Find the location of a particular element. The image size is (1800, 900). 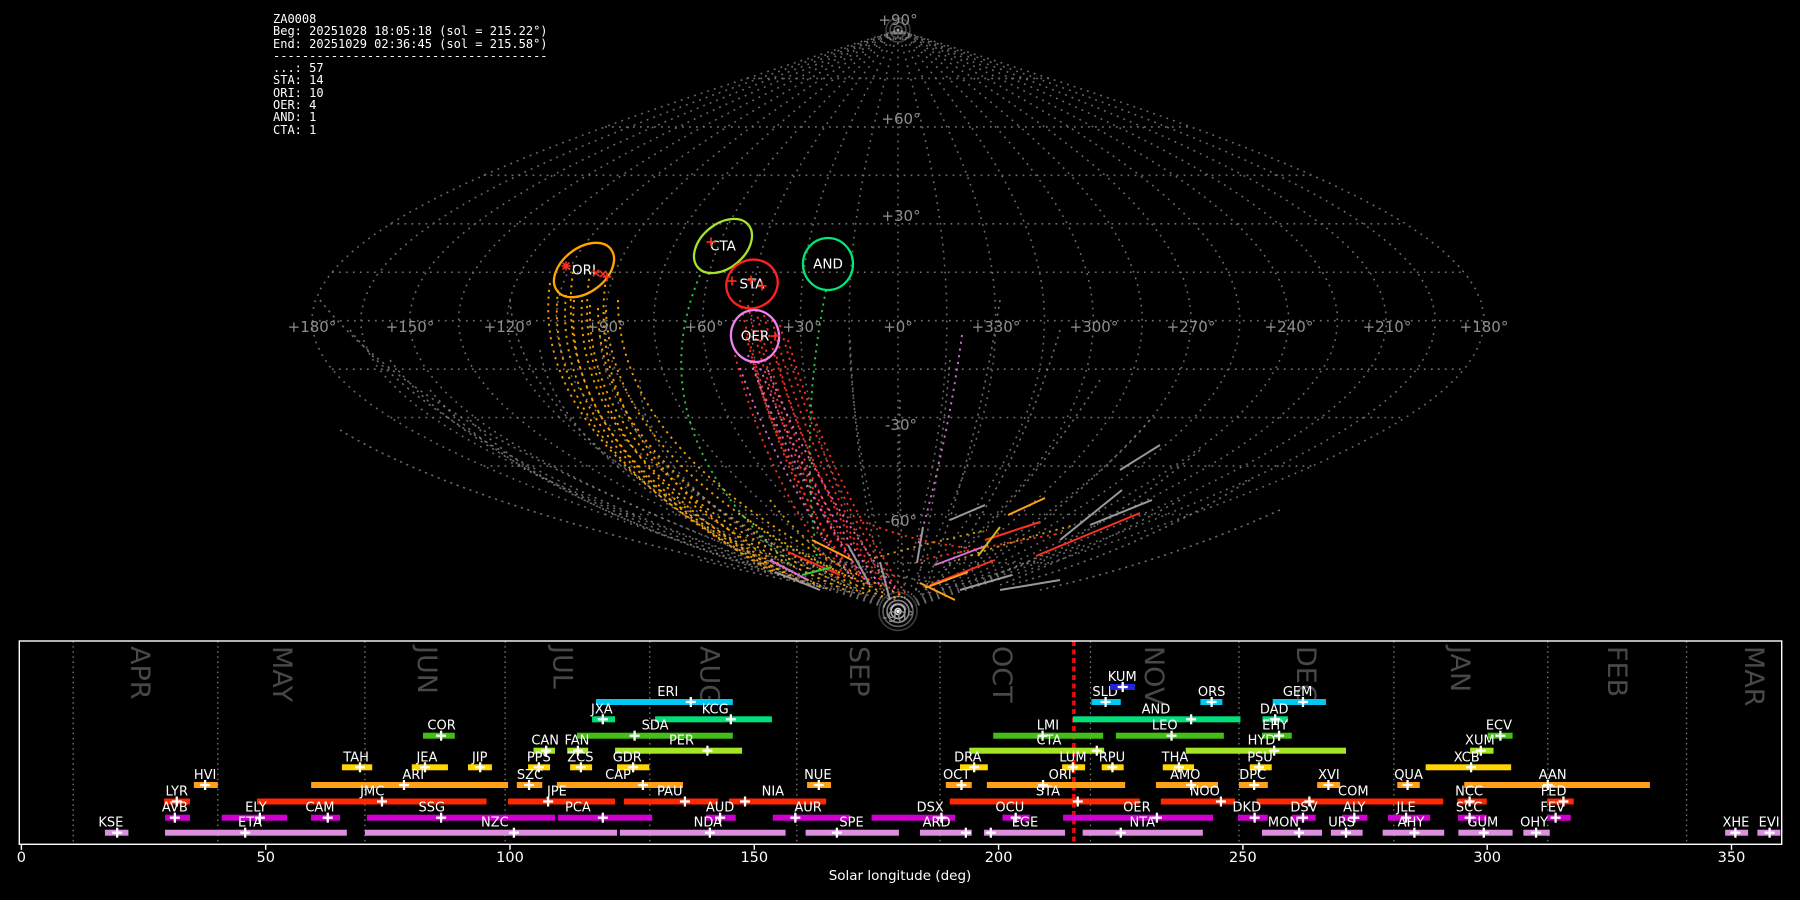

shower-label-KUM: KUM is located at coordinates (1122, 677).